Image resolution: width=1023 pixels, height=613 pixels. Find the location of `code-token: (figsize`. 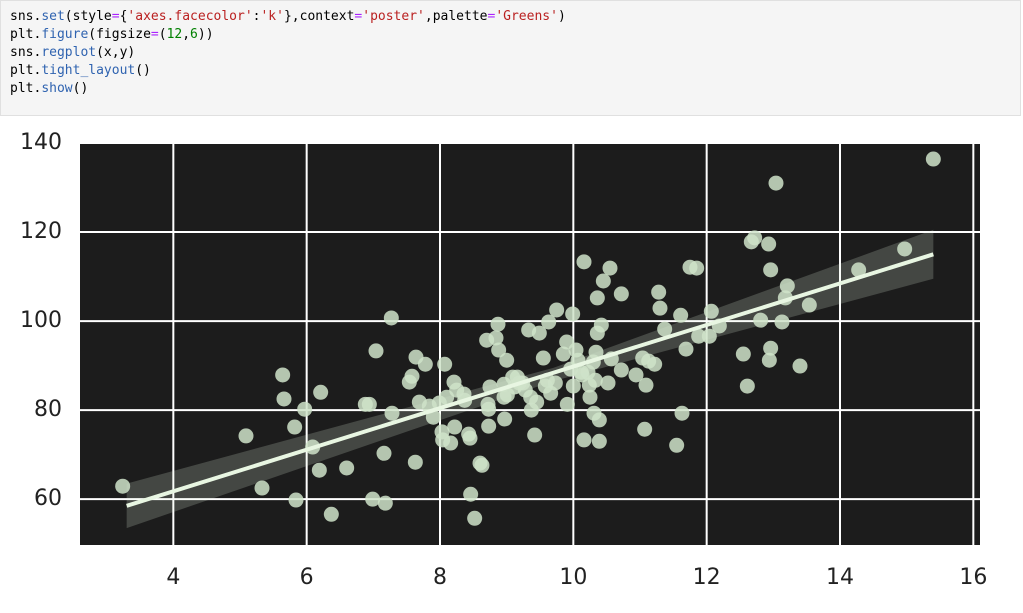

code-token: (figsize is located at coordinates (119, 34).